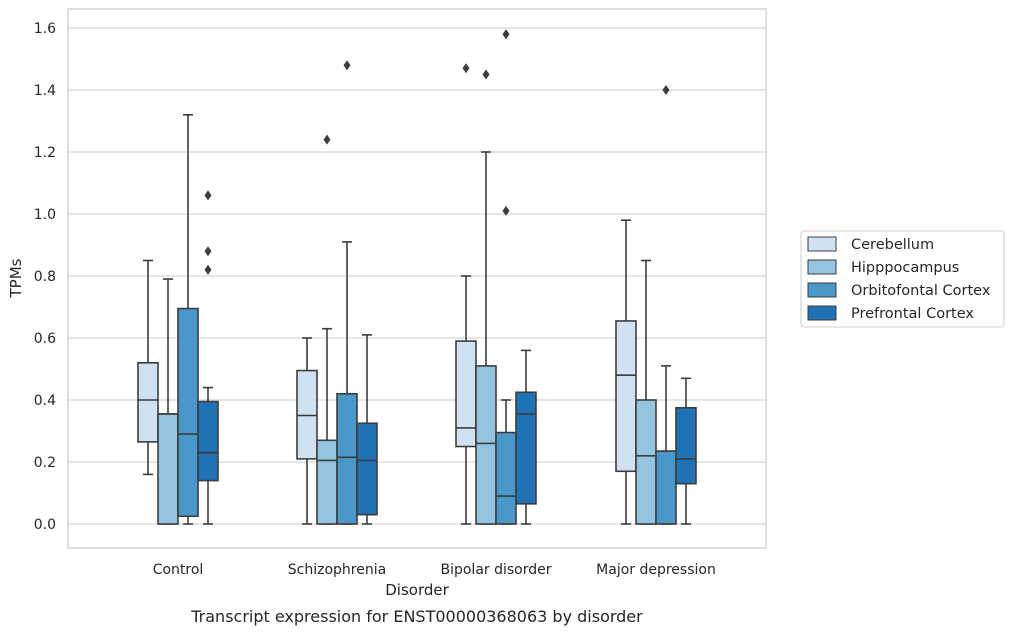  What do you see at coordinates (495, 570) in the screenshot?
I see `x-tick-label: Bipolar disorder` at bounding box center [495, 570].